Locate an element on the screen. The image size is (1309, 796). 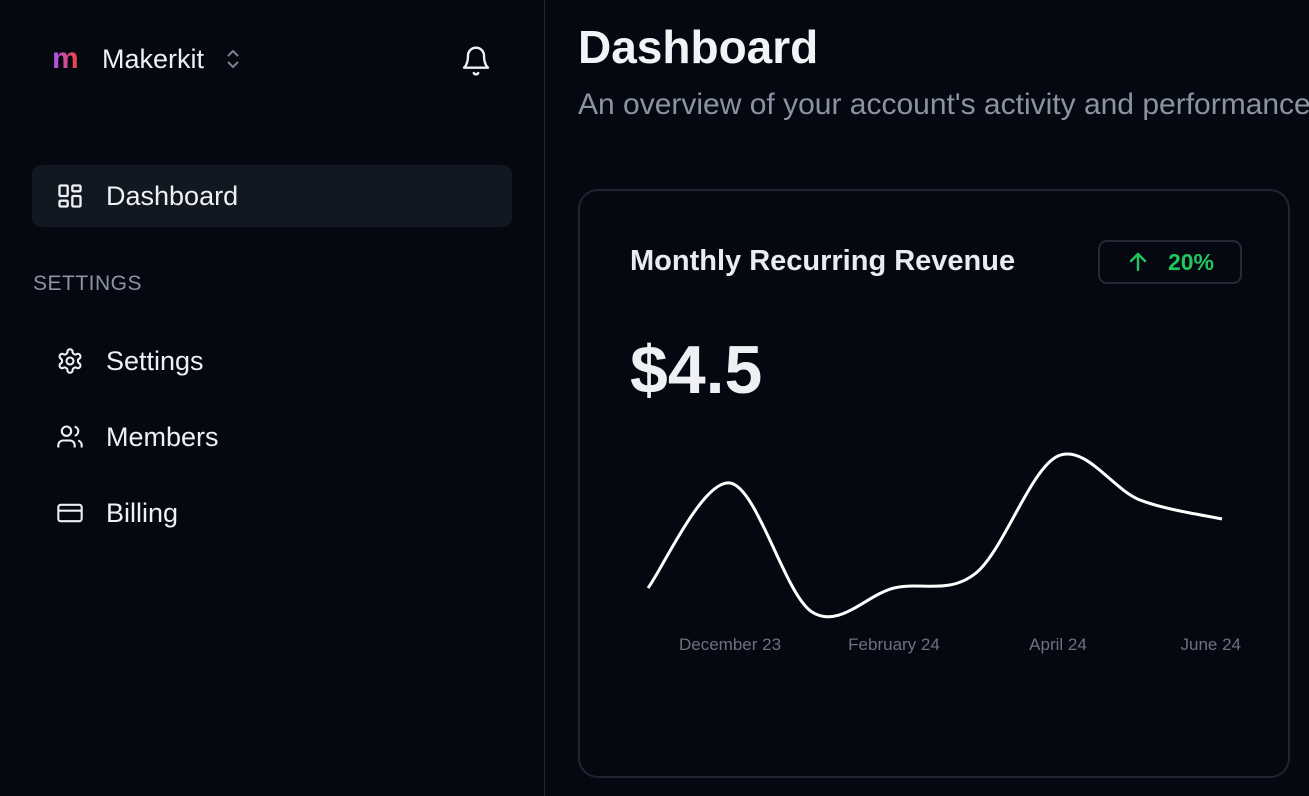
gear-icon is located at coordinates (70, 361).